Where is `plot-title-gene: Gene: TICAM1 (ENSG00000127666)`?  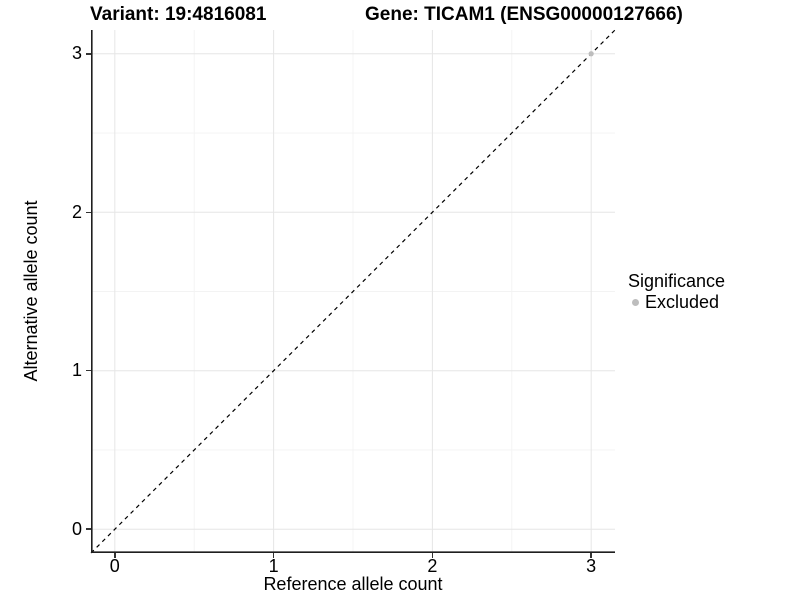
plot-title-gene: Gene: TICAM1 (ENSG00000127666) is located at coordinates (524, 14).